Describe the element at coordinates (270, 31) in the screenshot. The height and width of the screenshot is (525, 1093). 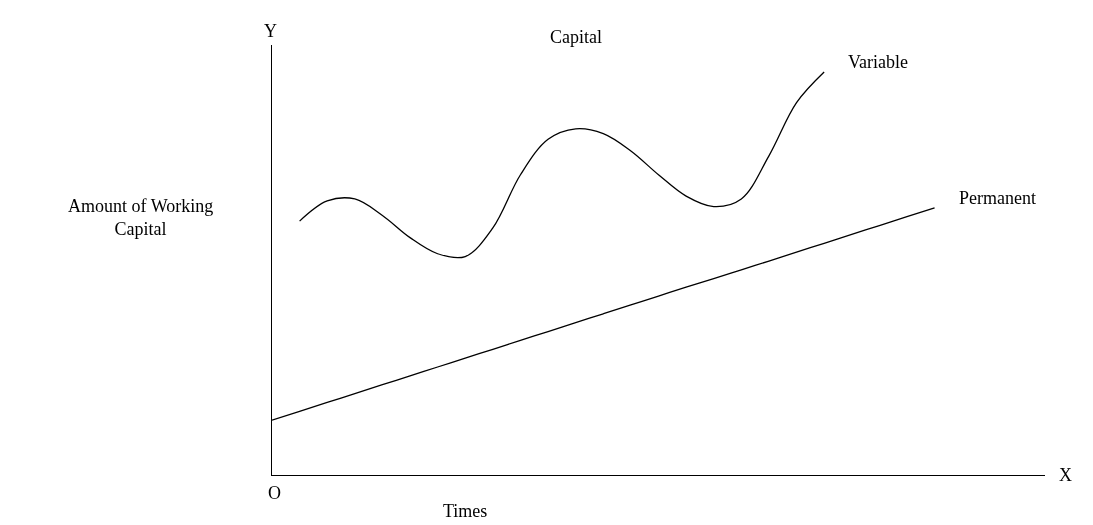
I see `text: Y` at that location.